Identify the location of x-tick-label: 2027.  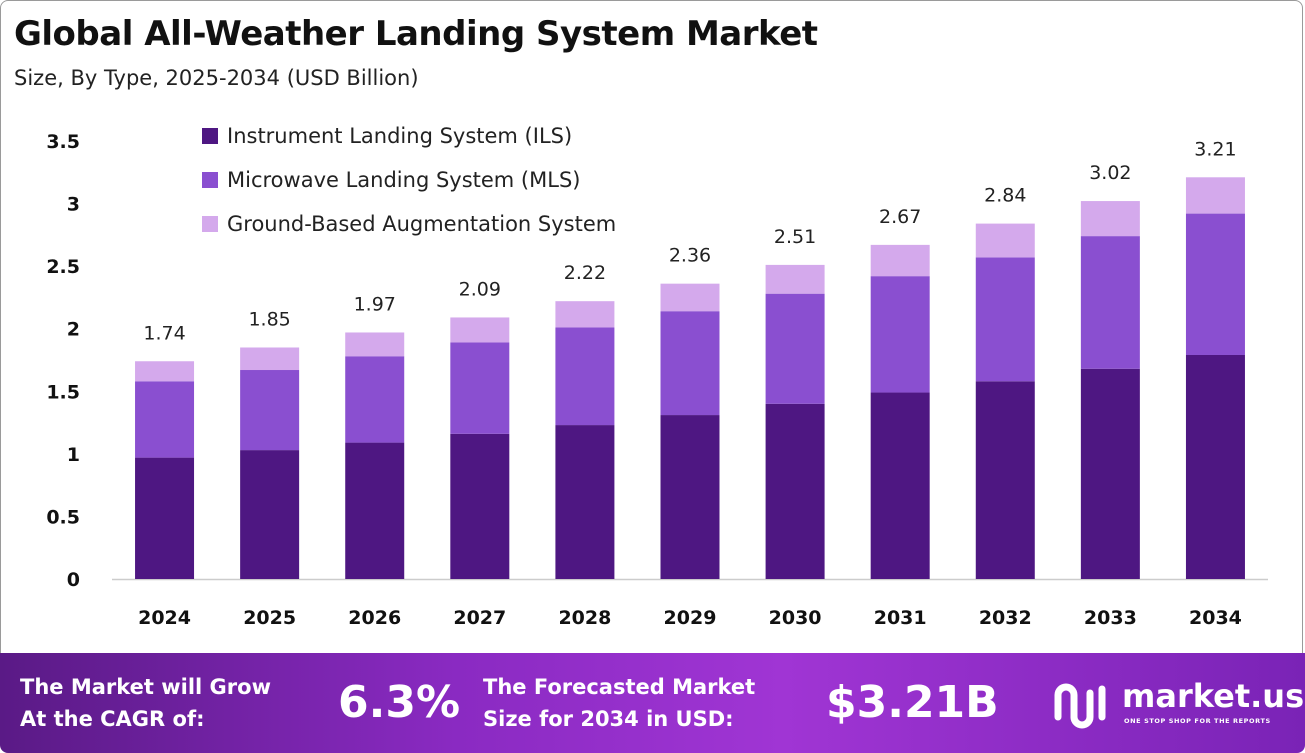
(479, 618).